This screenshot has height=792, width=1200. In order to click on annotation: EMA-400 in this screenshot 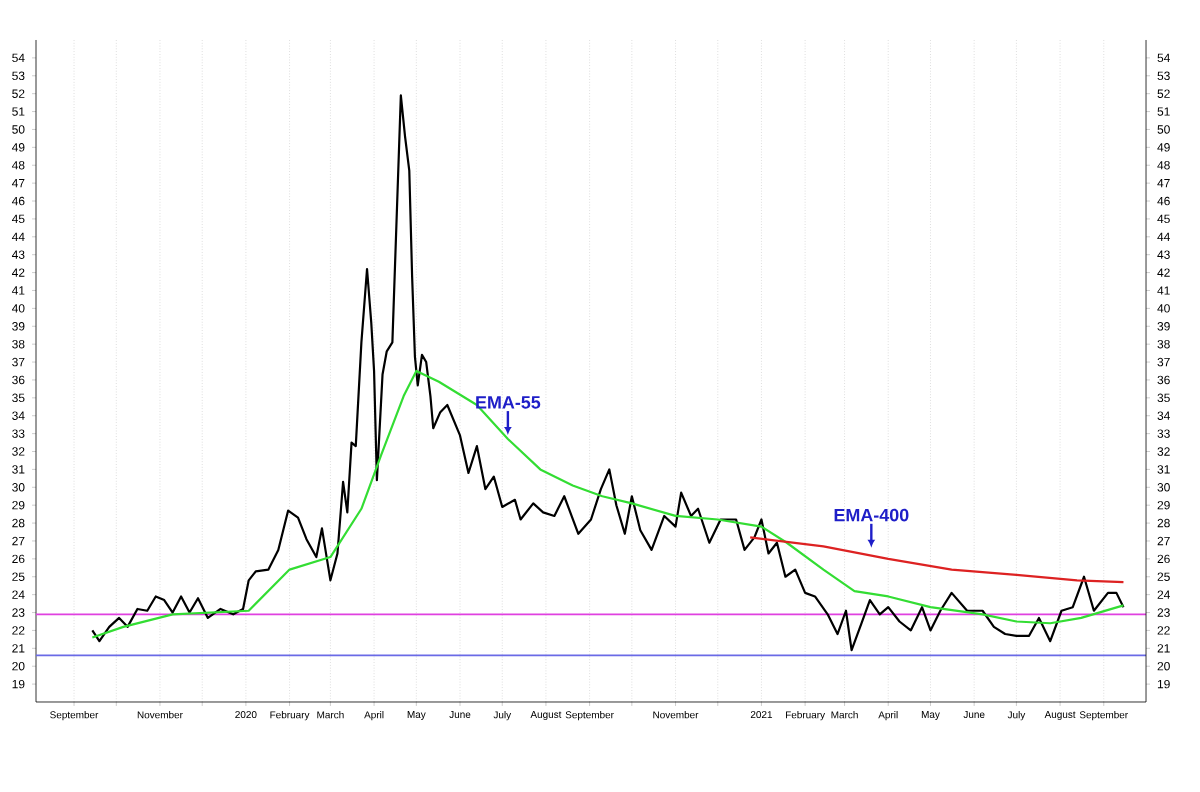, I will do `click(871, 515)`.